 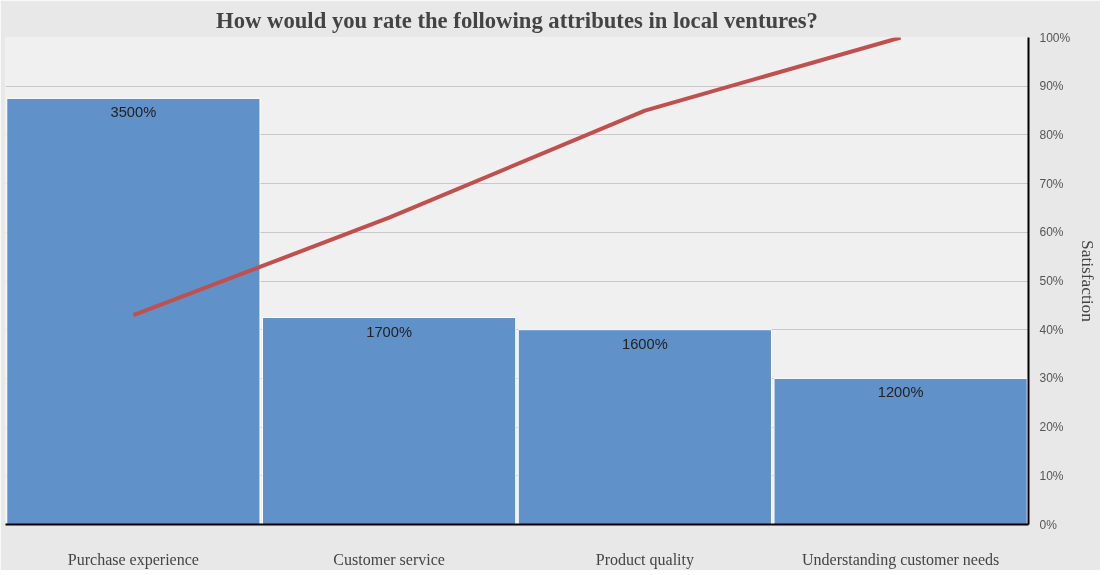 What do you see at coordinates (389, 559) in the screenshot?
I see `x-tick-label: Customer service` at bounding box center [389, 559].